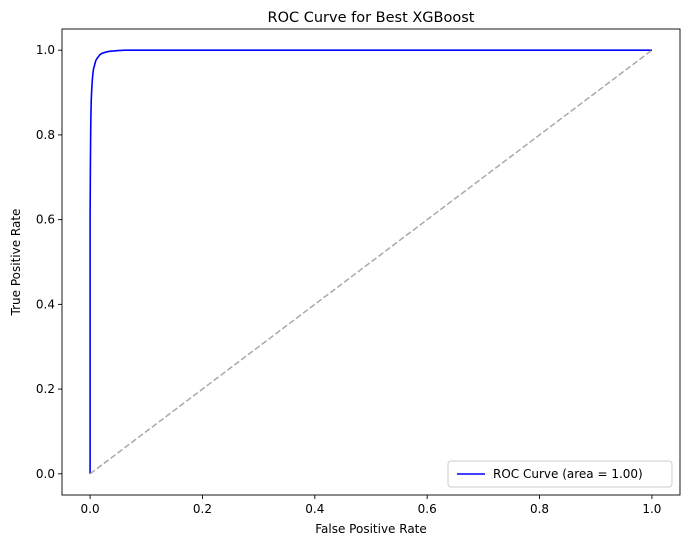 The width and height of the screenshot is (691, 547). I want to click on y-tick-label: 0.8, so click(45, 135).